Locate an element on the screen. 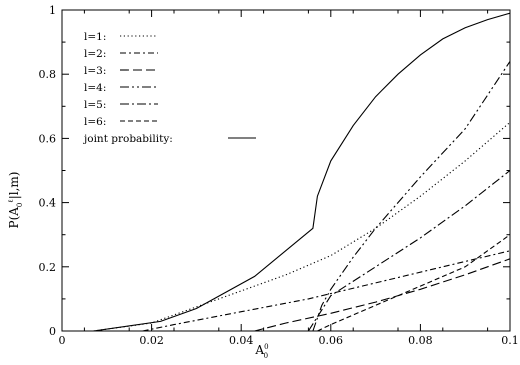 The height and width of the screenshot is (365, 520). x-axis-label: A0 0 is located at coordinates (261, 351).